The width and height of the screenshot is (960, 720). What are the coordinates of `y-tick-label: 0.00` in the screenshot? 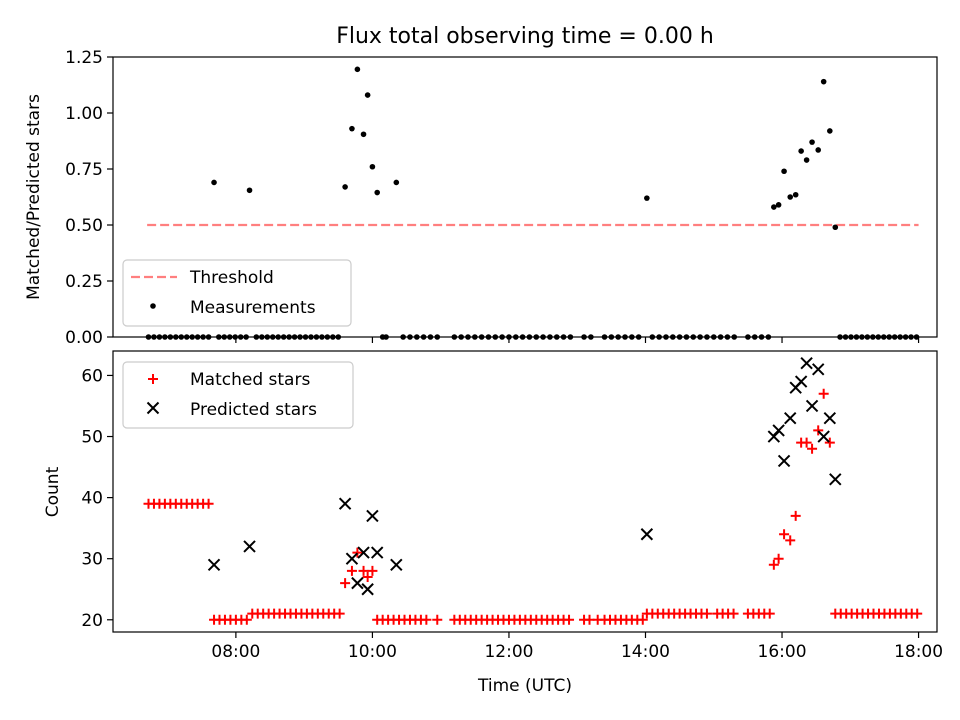 It's located at (84, 338).